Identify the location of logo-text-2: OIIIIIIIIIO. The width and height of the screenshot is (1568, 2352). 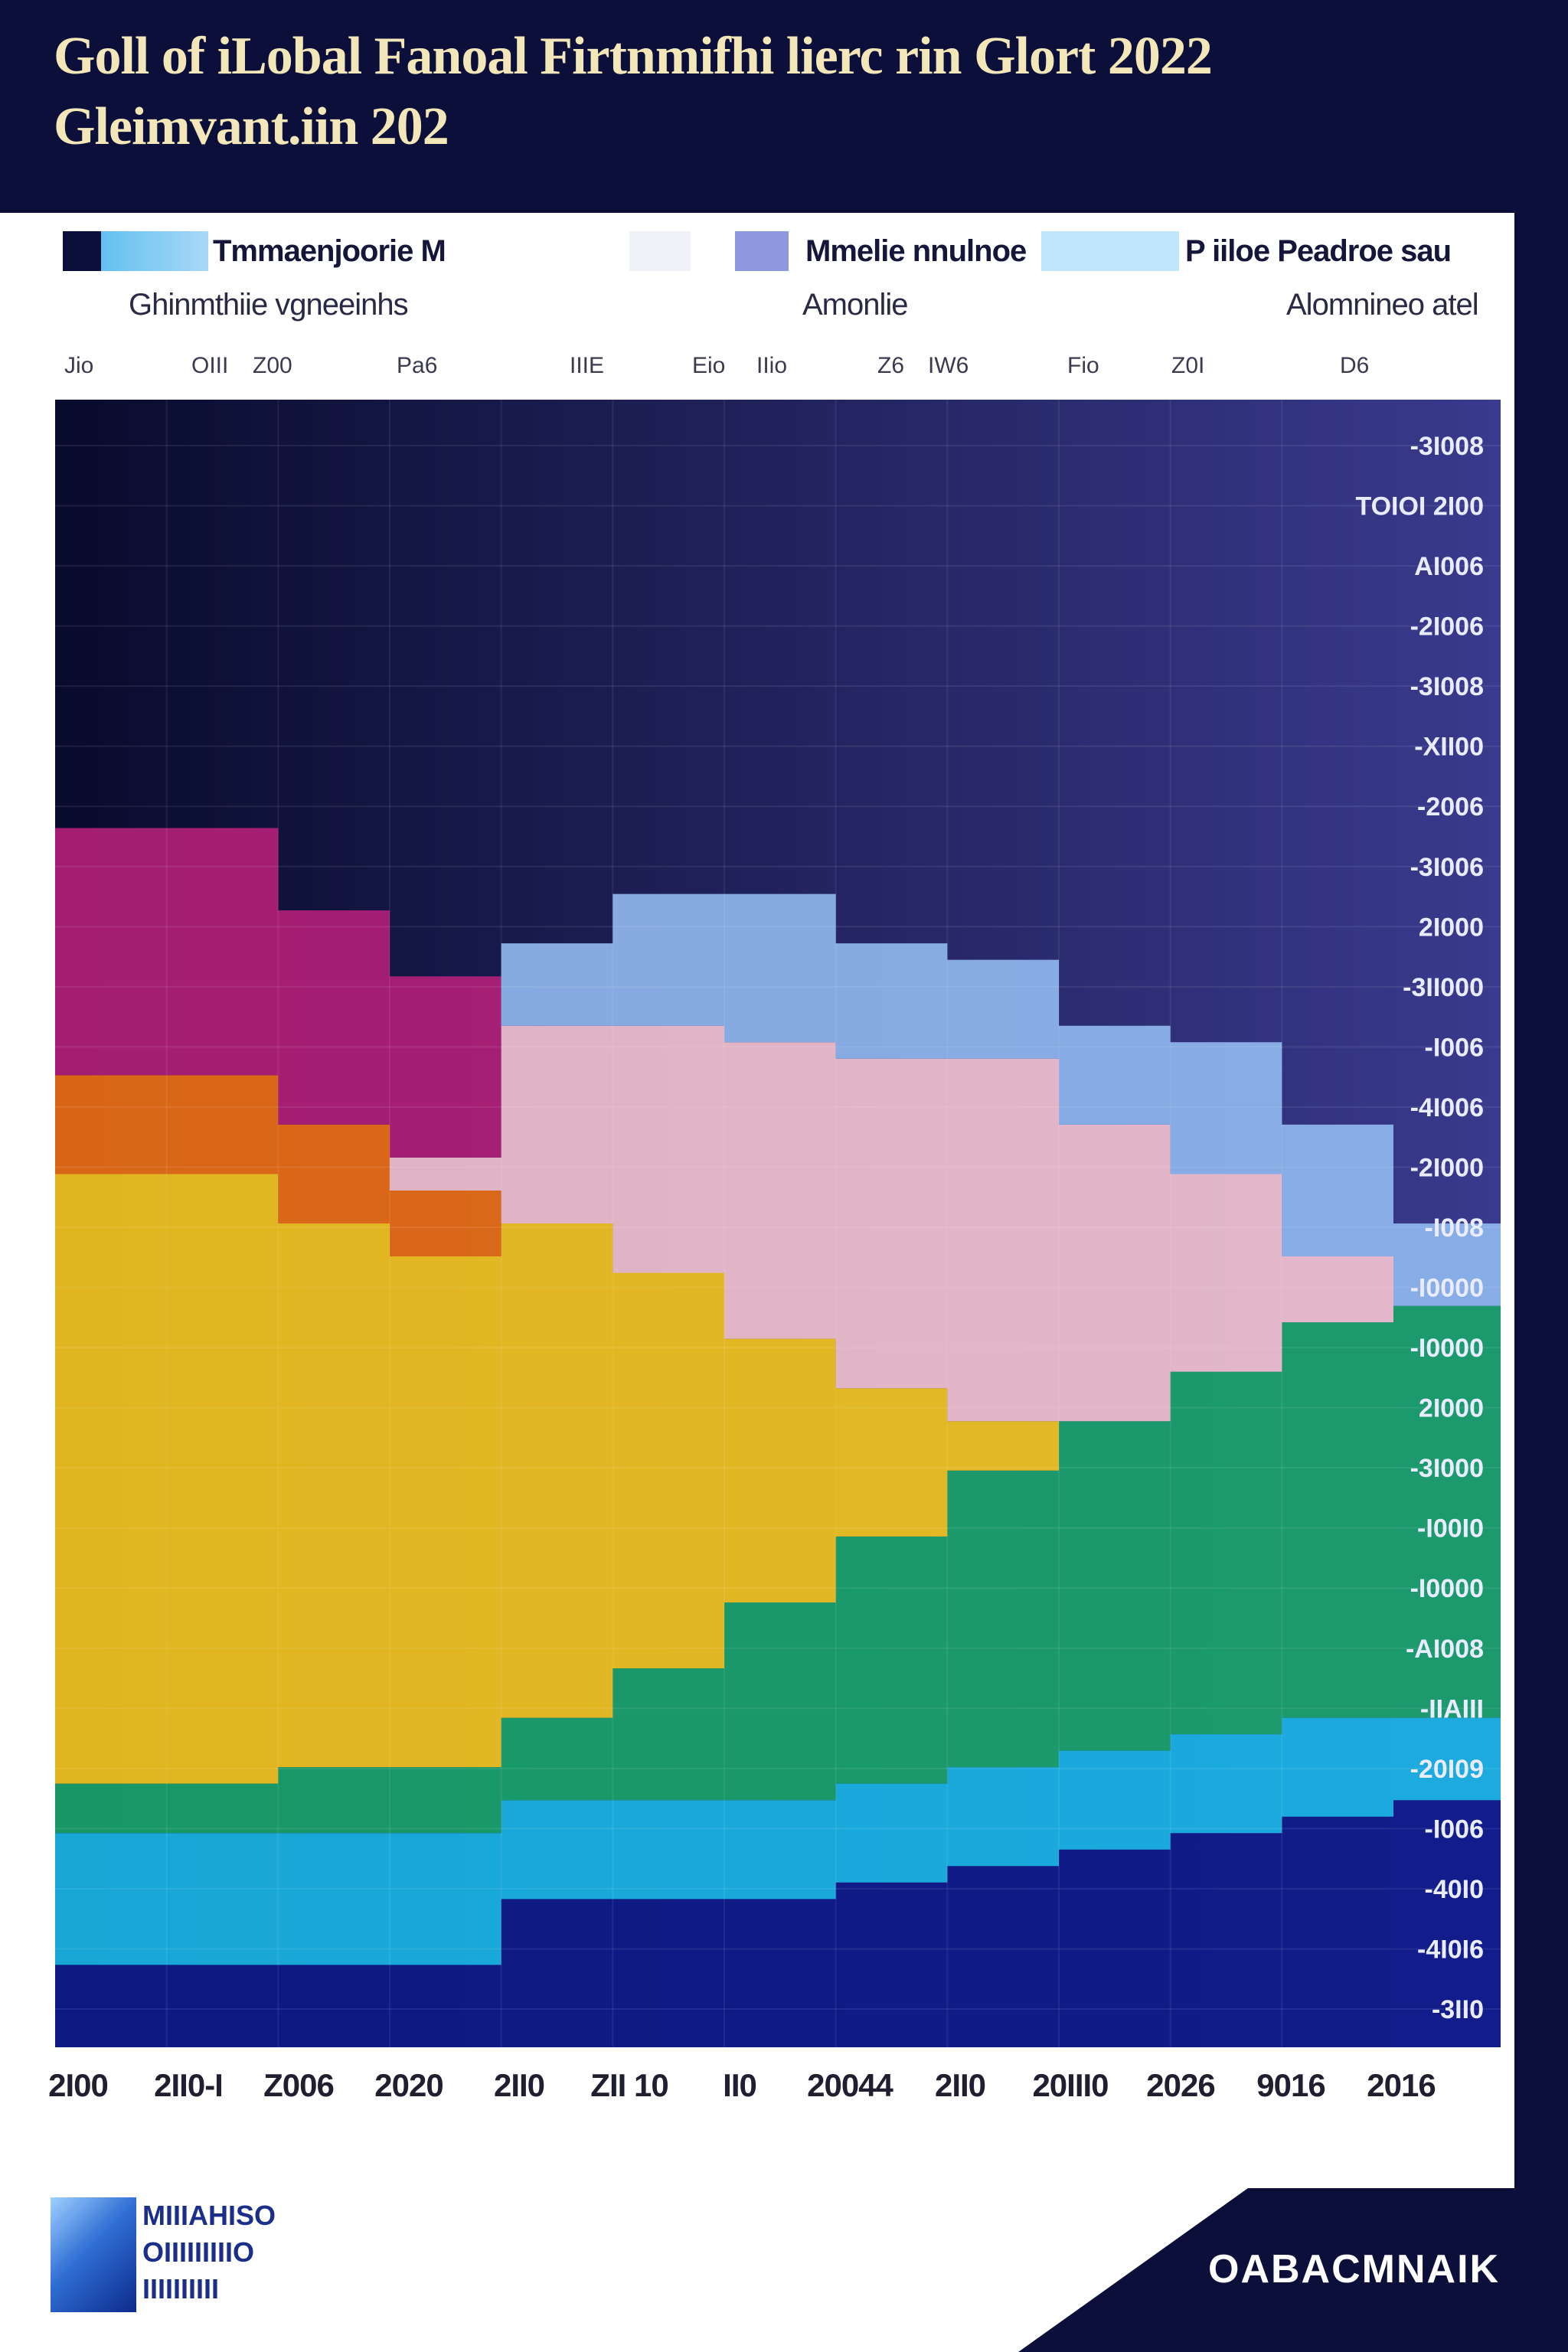
(198, 2252).